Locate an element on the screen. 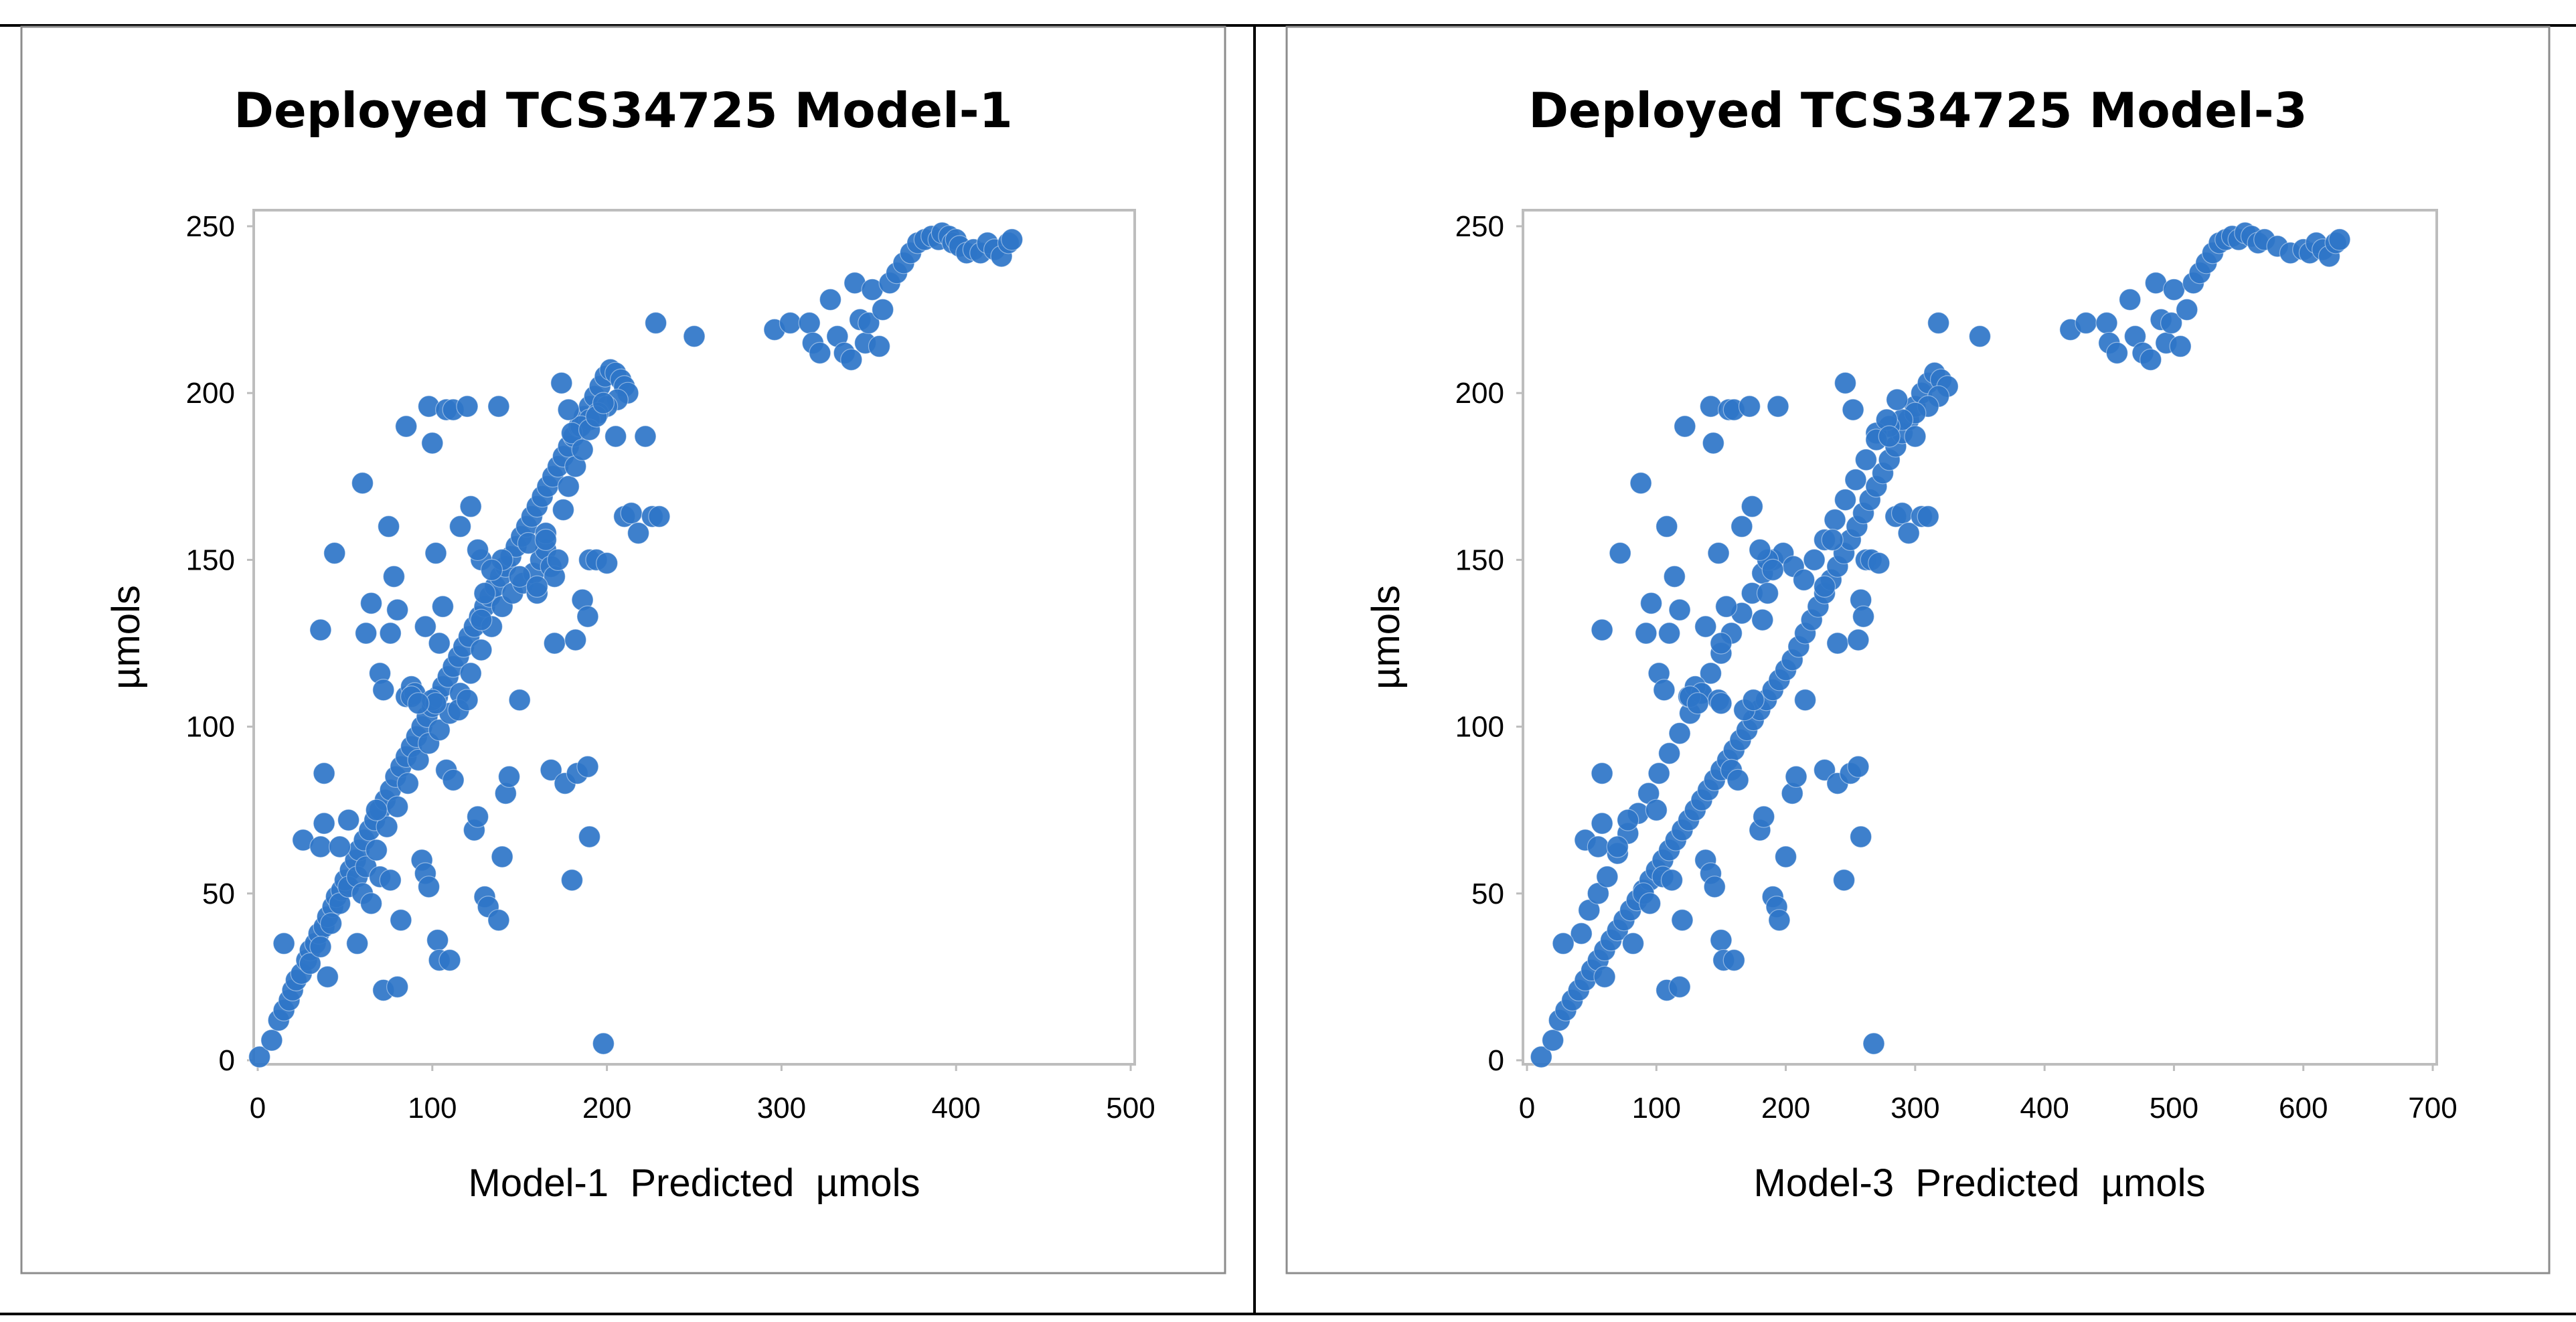 This screenshot has width=2576, height=1322. x-axis: 0 100 200 300 400 500 is located at coordinates (702, 1094).